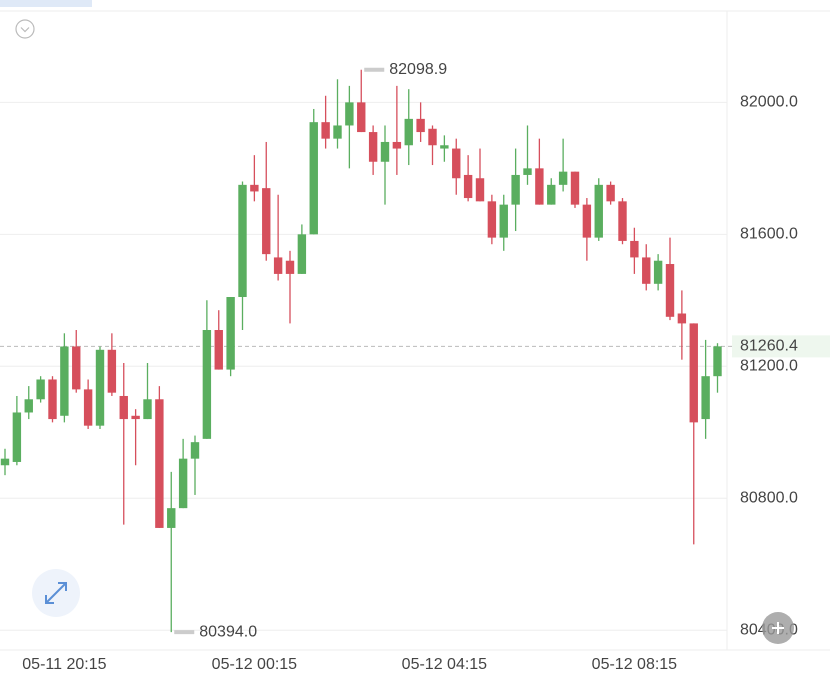 The image size is (830, 686). I want to click on last-price-label: 81260.4, so click(769, 346).